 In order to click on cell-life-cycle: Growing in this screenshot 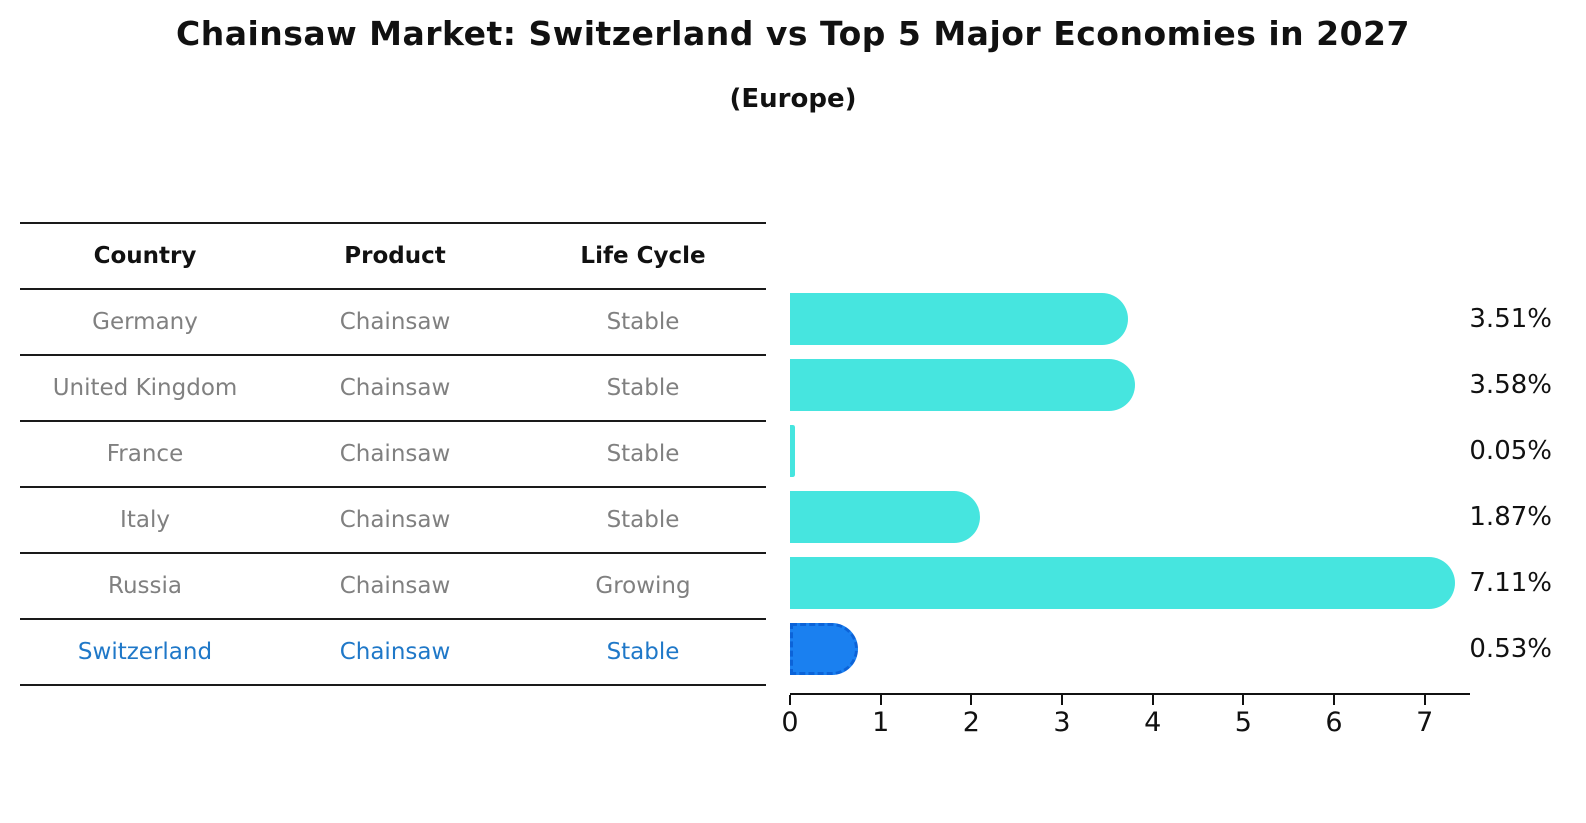, I will do `click(643, 586)`.